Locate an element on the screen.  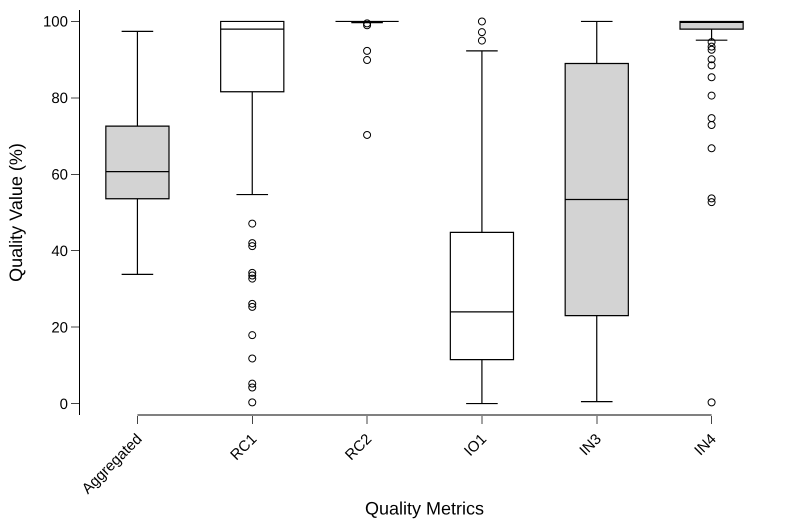
x-tick-label: RC1 is located at coordinates (243, 447).